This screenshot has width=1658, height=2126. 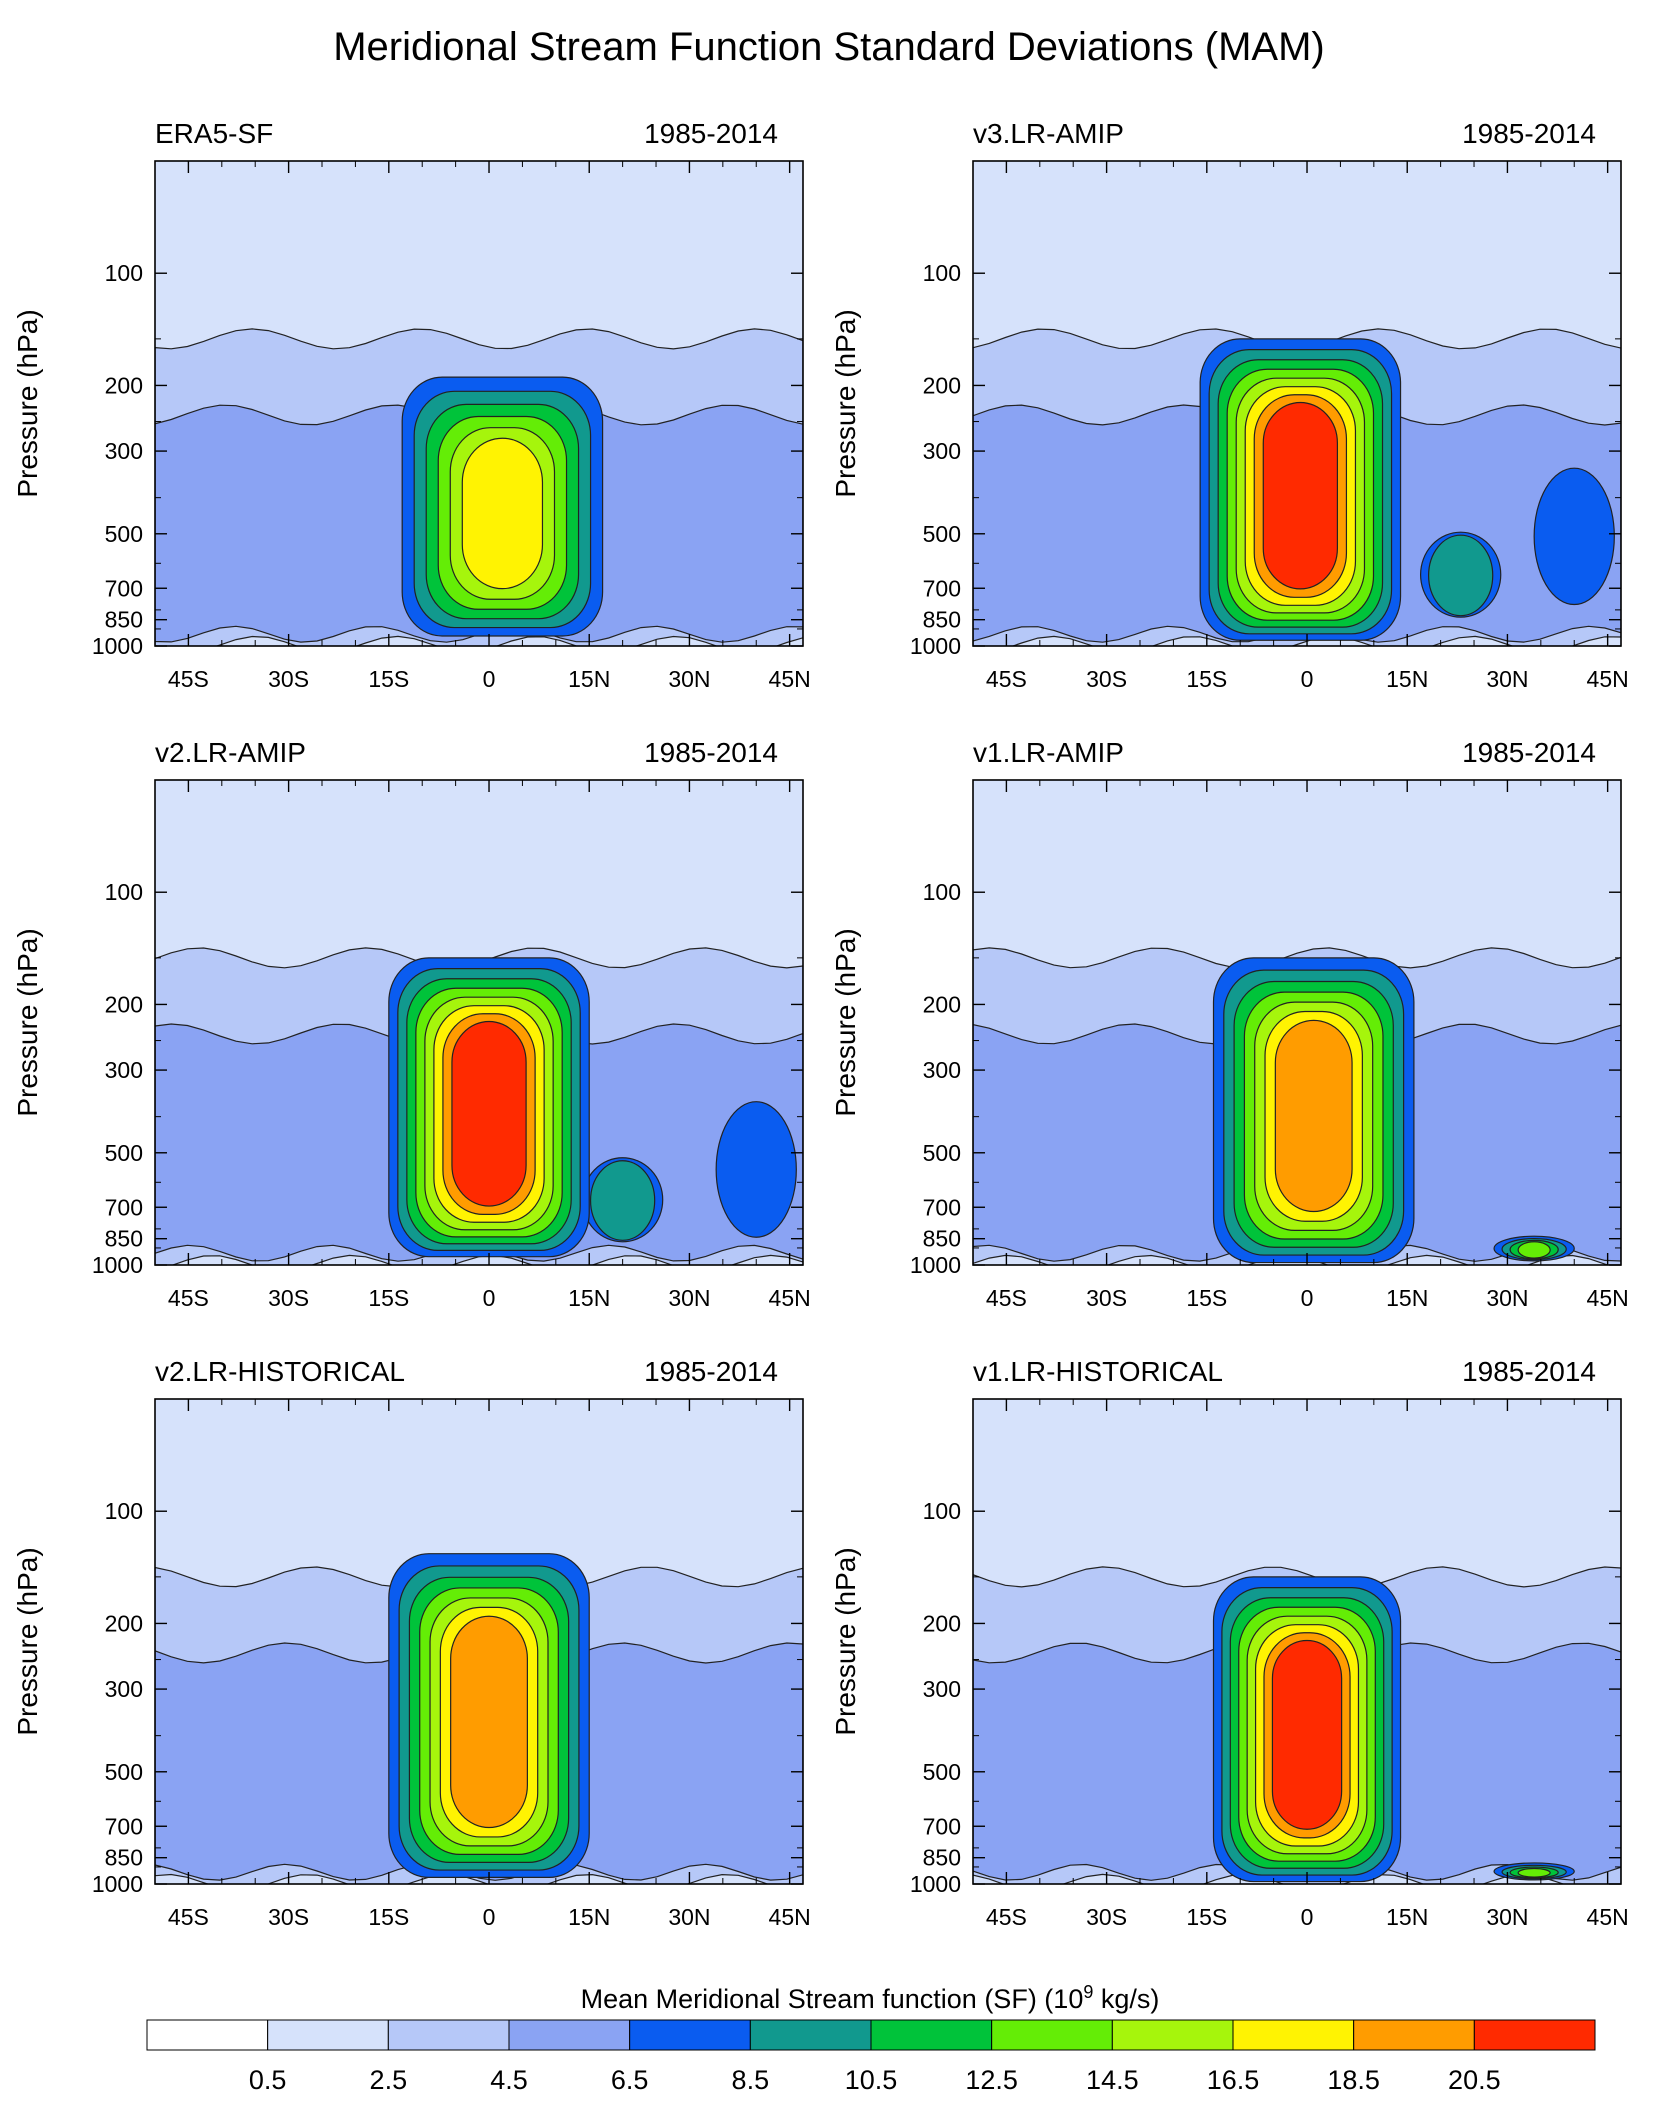 What do you see at coordinates (630, 2080) in the screenshot?
I see `colorbar-tick-label: 6.5` at bounding box center [630, 2080].